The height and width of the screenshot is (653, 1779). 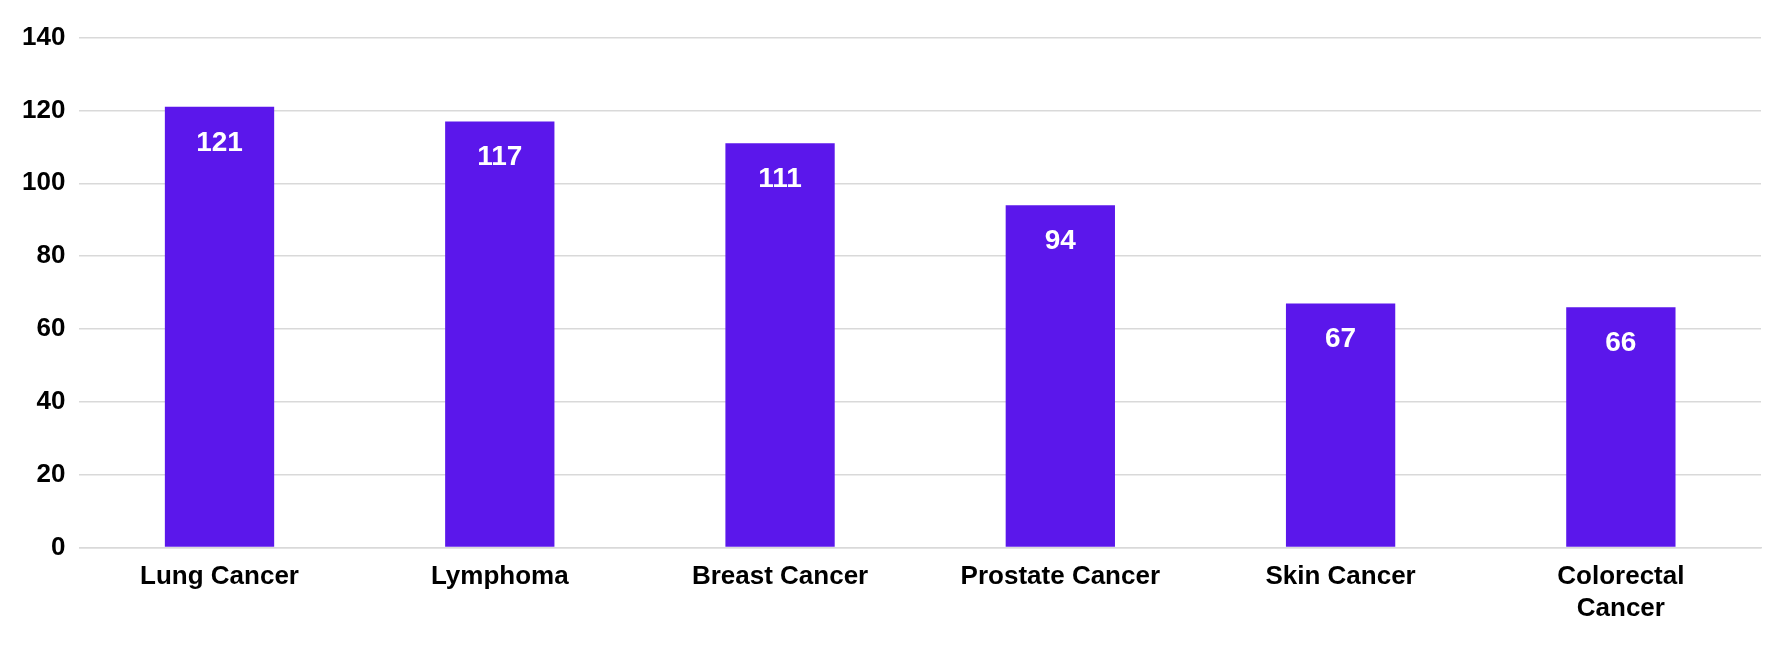 What do you see at coordinates (500, 156) in the screenshot?
I see `data-label: 117` at bounding box center [500, 156].